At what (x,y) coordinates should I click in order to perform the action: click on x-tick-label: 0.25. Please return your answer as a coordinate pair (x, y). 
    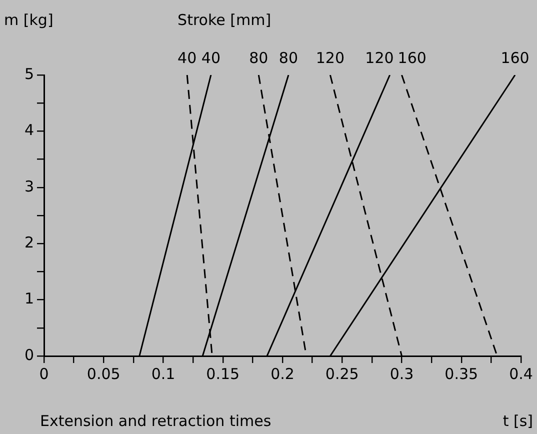
    Looking at the image, I should click on (342, 373).